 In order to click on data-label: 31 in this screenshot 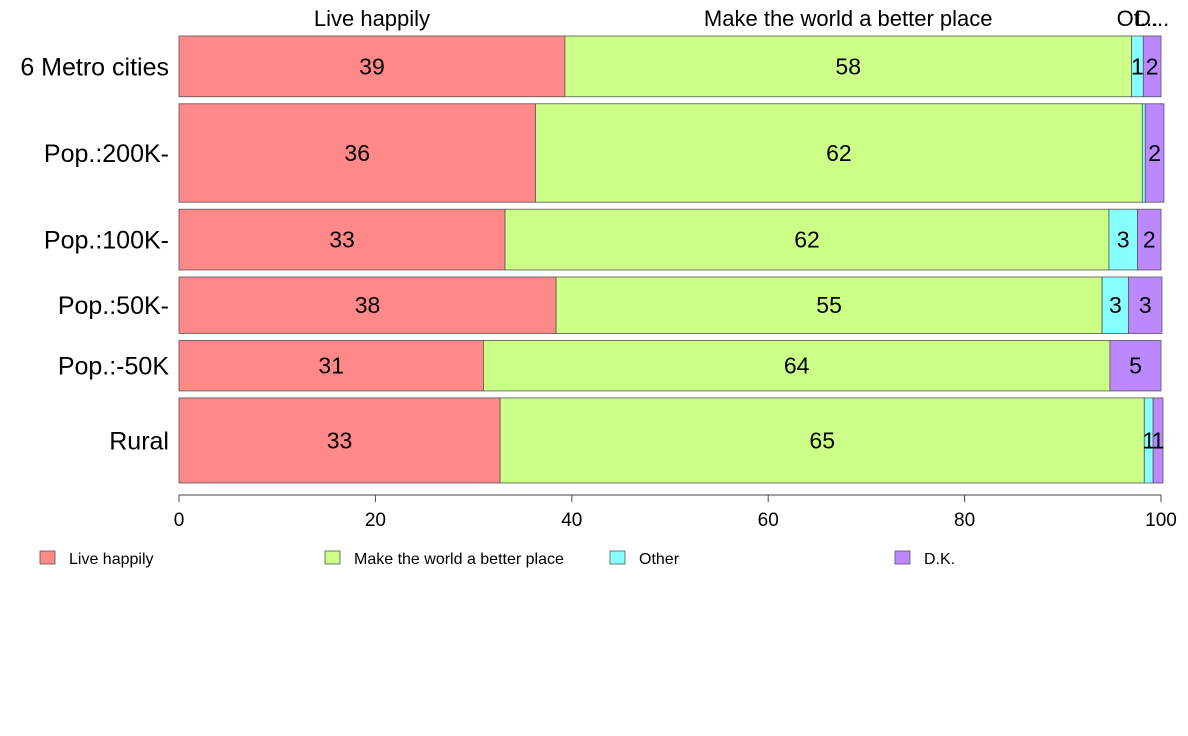, I will do `click(331, 366)`.